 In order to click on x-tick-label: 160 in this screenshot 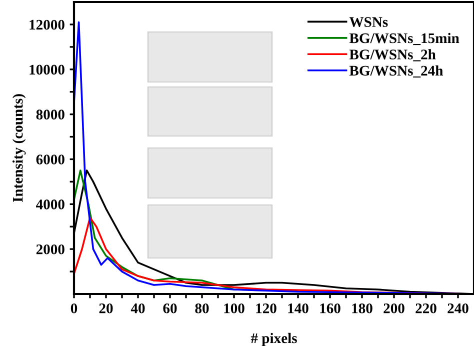, I will do `click(330, 308)`.